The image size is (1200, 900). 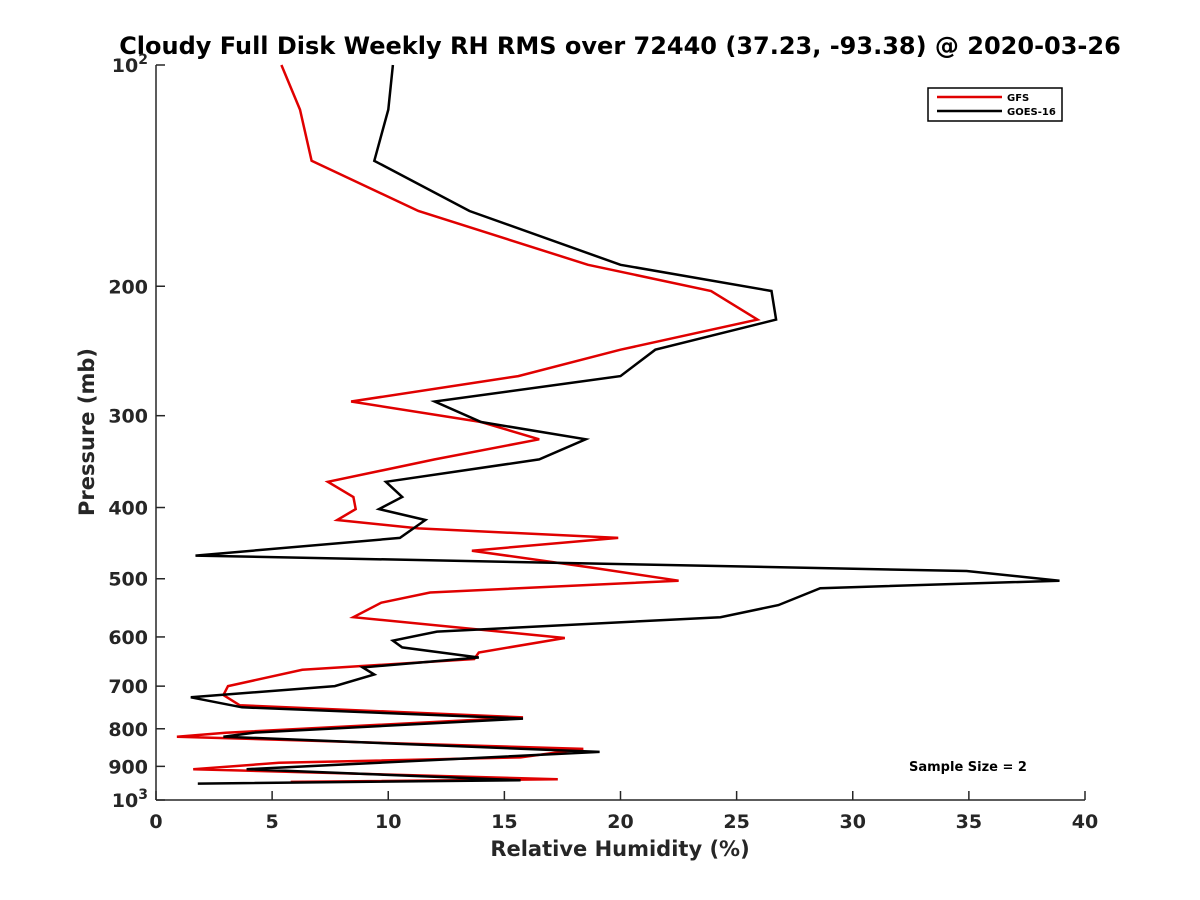 What do you see at coordinates (128, 580) in the screenshot?
I see `y-tick-label: 500` at bounding box center [128, 580].